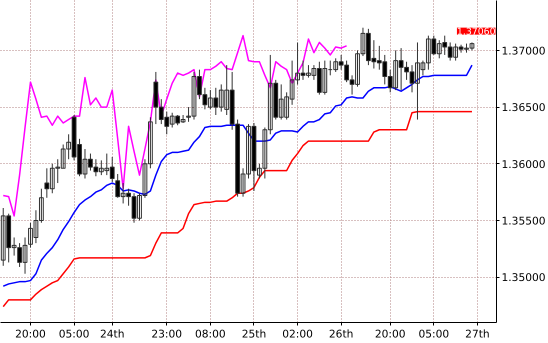 The height and width of the screenshot is (343, 548). Describe the element at coordinates (210, 334) in the screenshot. I see `x-tick-label: 08:00` at that location.